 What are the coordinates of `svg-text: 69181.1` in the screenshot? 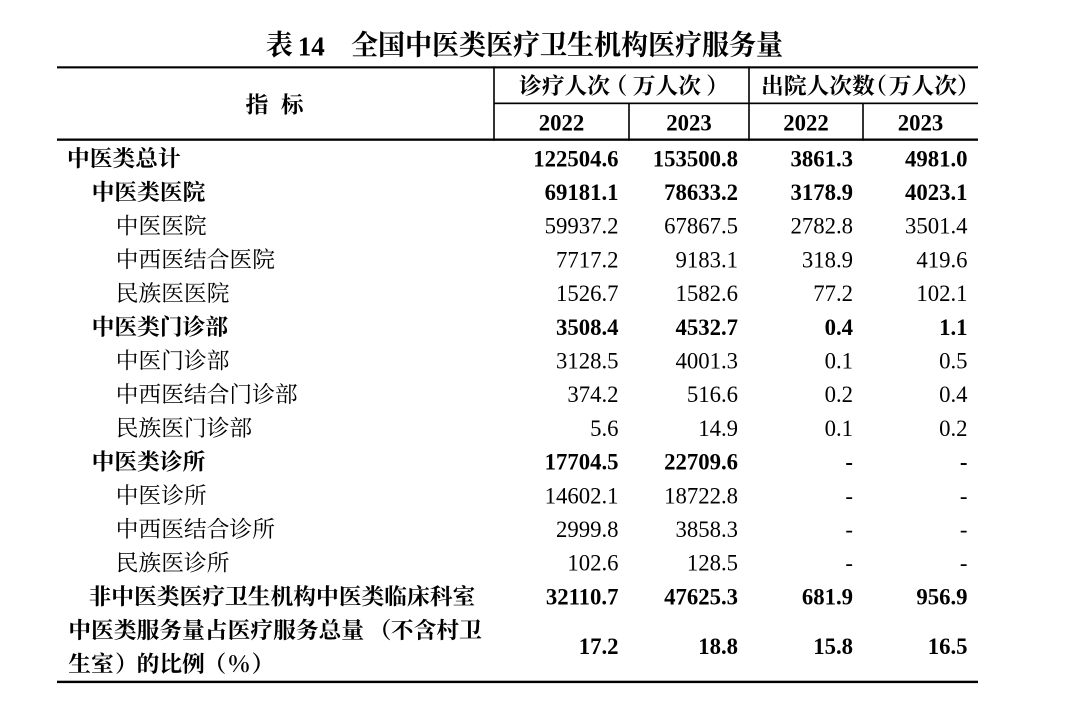 It's located at (582, 192).